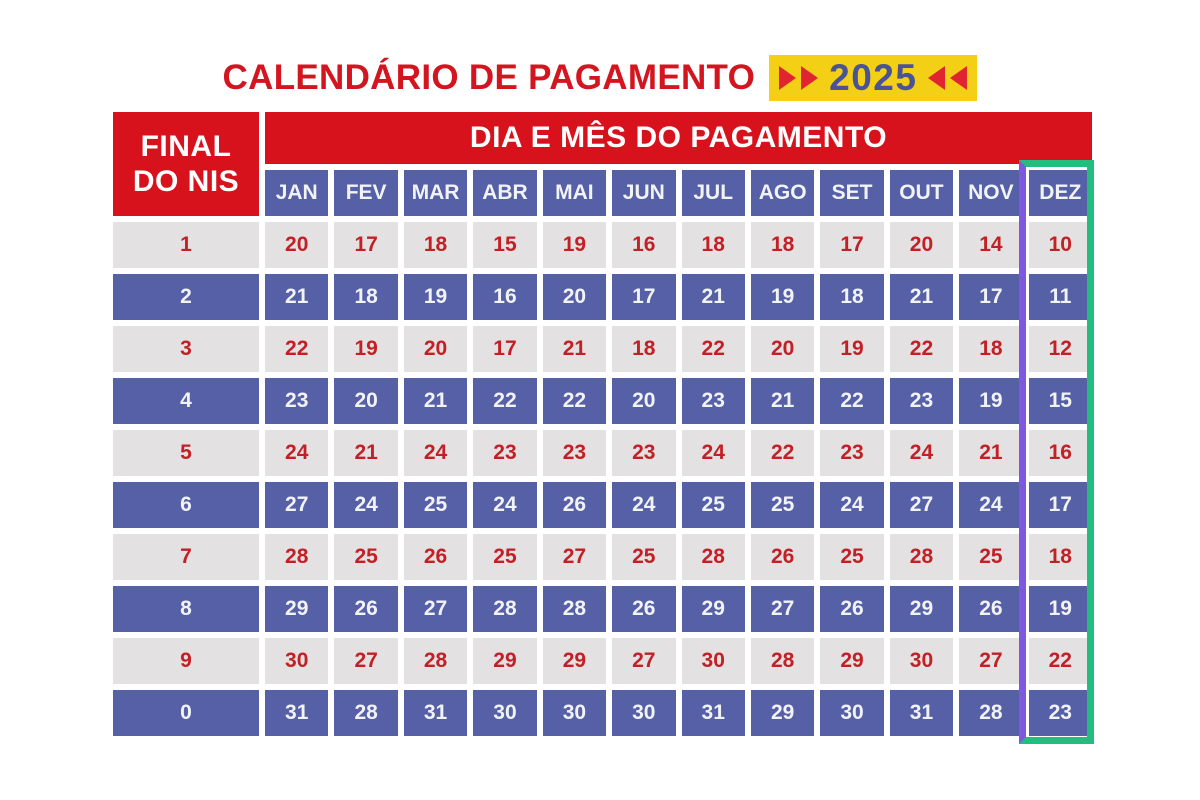  What do you see at coordinates (991, 609) in the screenshot?
I see `day-cell-nov-nis-8: 26` at bounding box center [991, 609].